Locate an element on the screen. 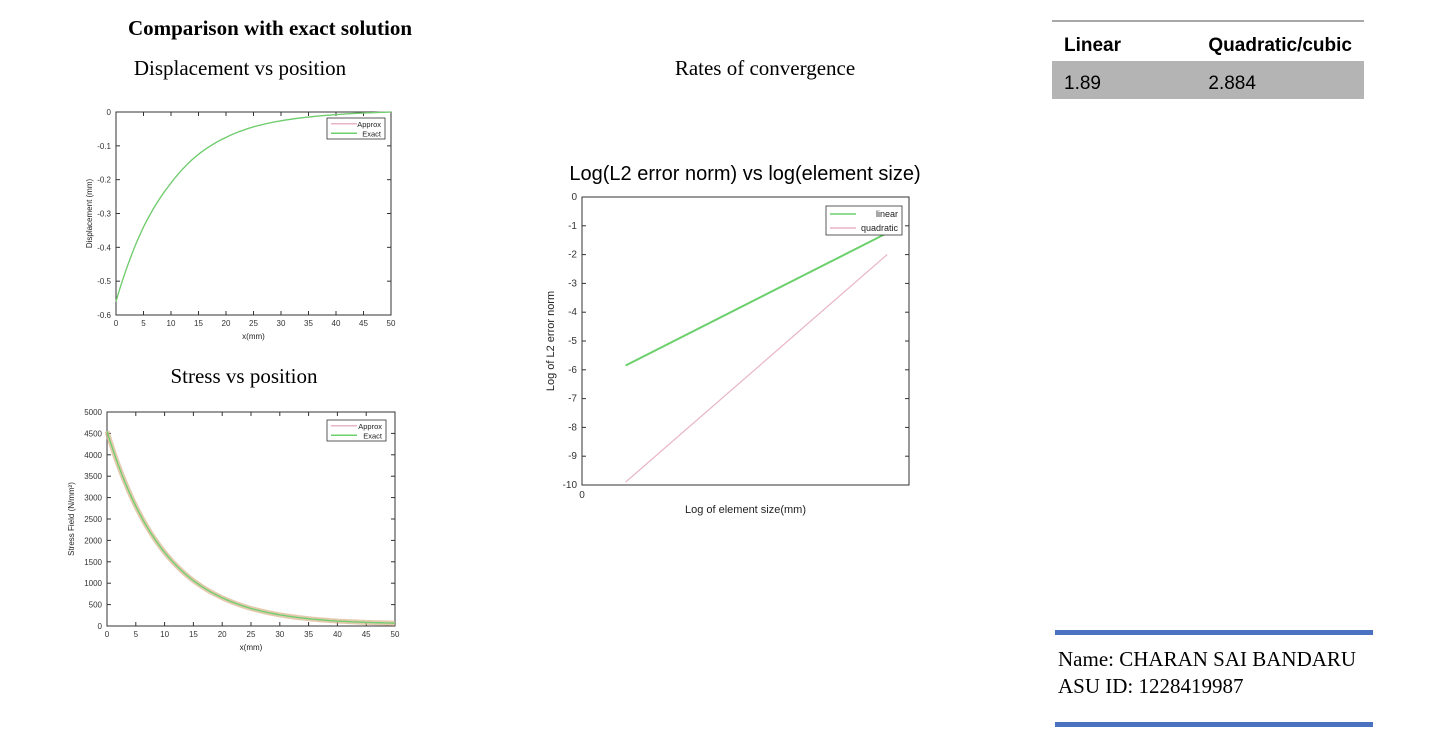 The height and width of the screenshot is (756, 1434). y-tick-label: 3000 is located at coordinates (93, 498).